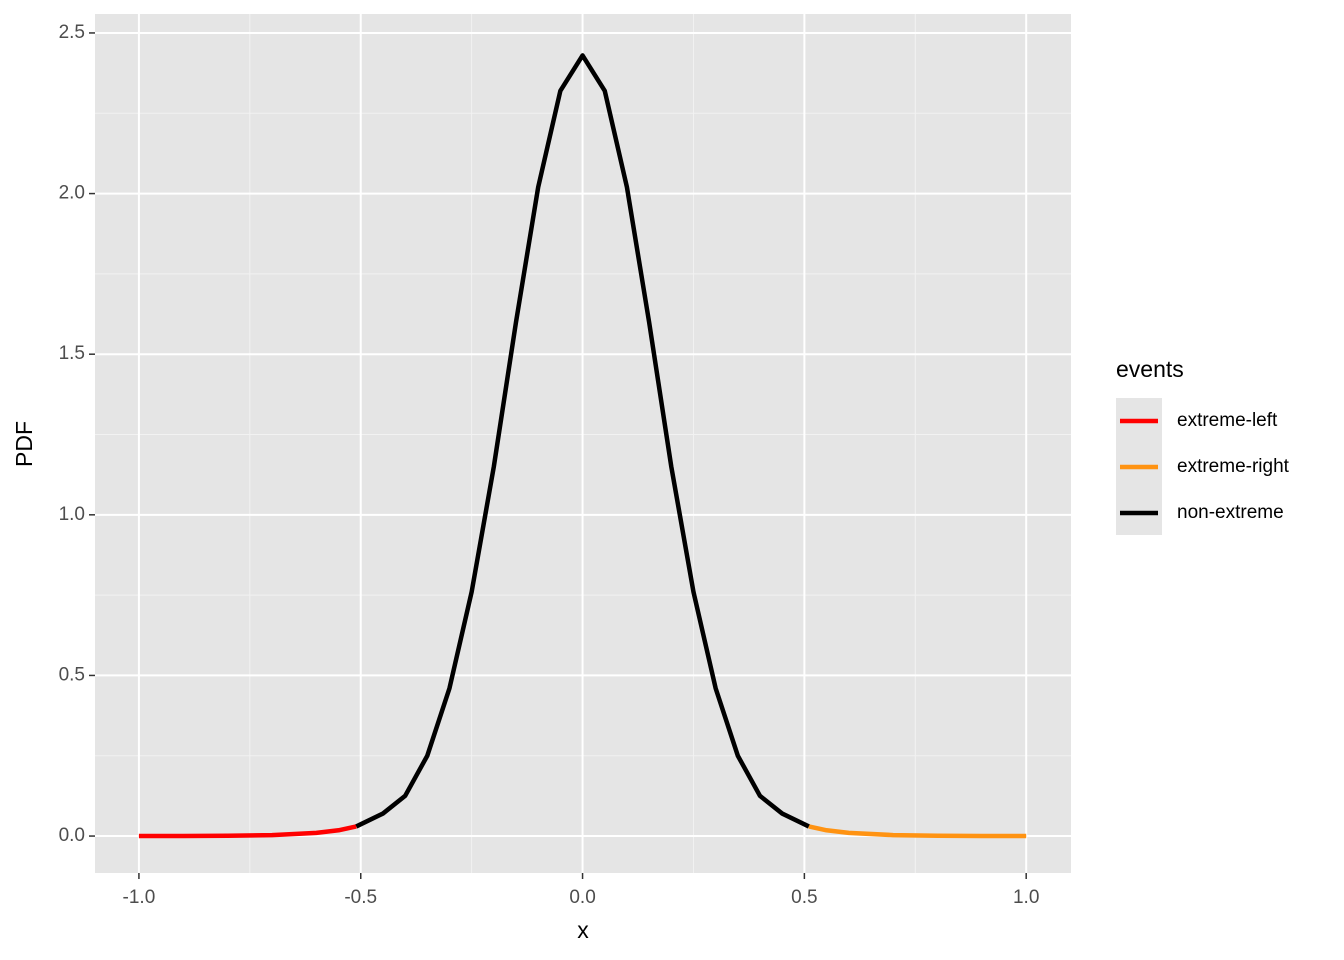 The image size is (1344, 960). Describe the element at coordinates (360, 897) in the screenshot. I see `x-tick-label: -0.5` at that location.